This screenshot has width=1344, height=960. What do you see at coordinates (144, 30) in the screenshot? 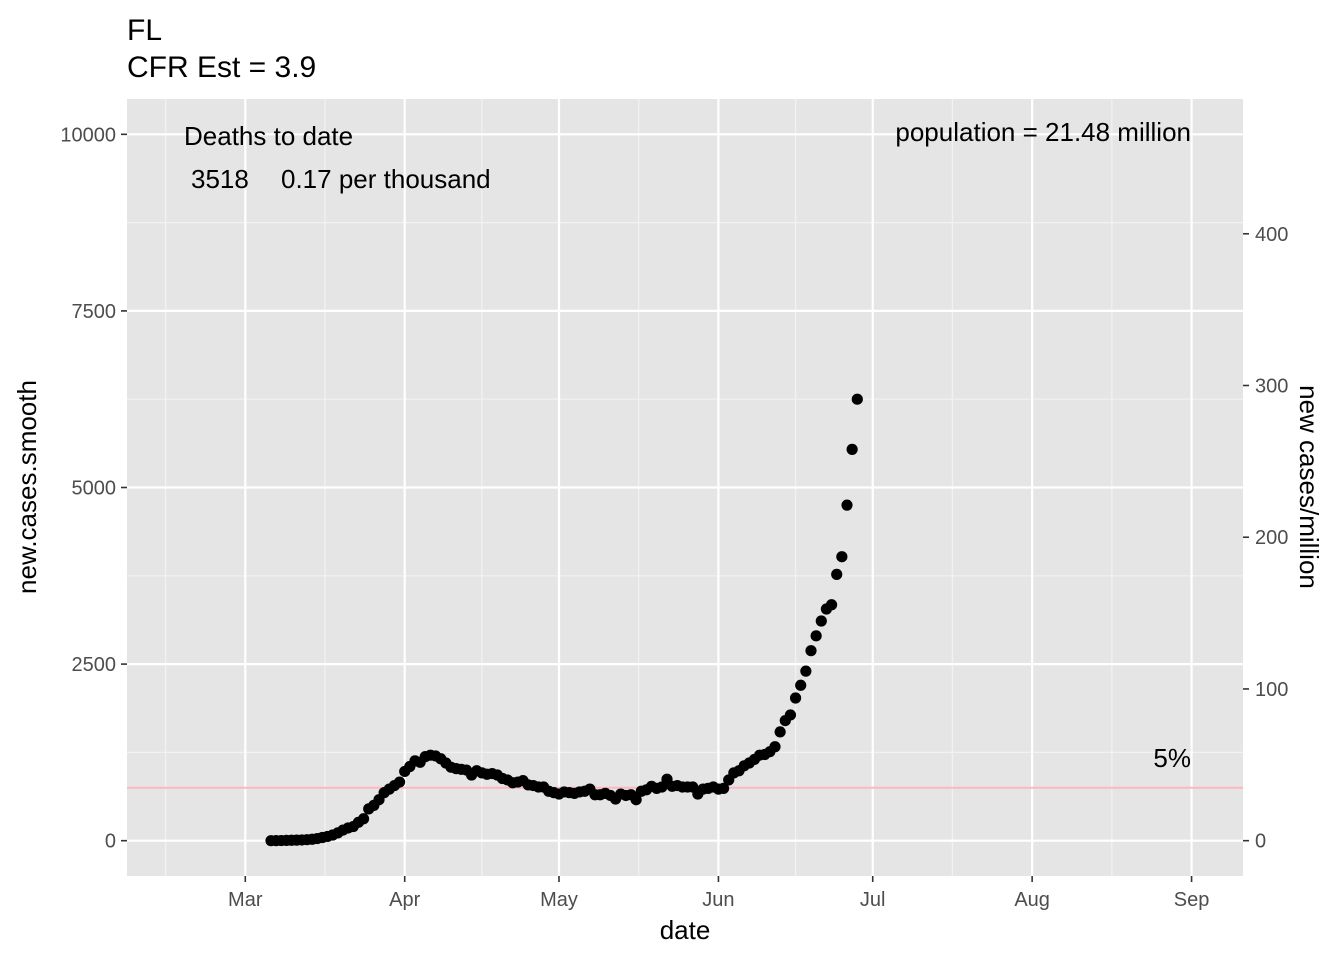
I see `chart-title: FL` at bounding box center [144, 30].